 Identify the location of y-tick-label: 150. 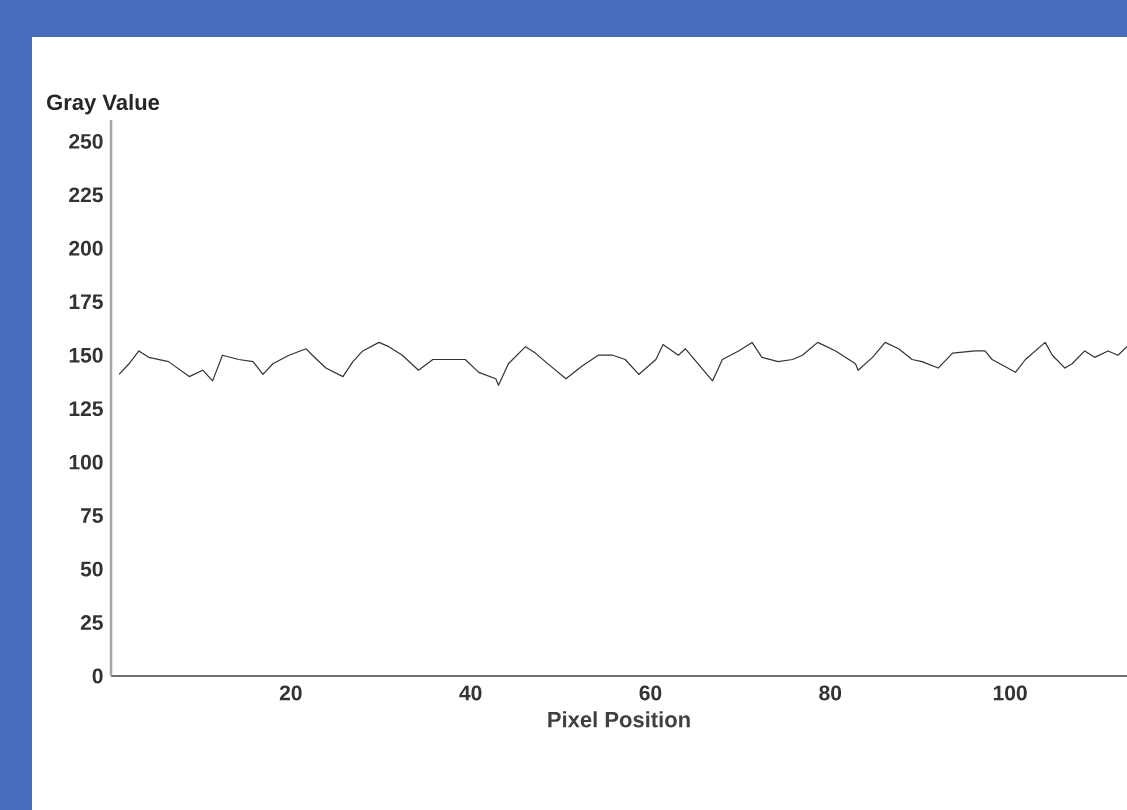
(86, 355).